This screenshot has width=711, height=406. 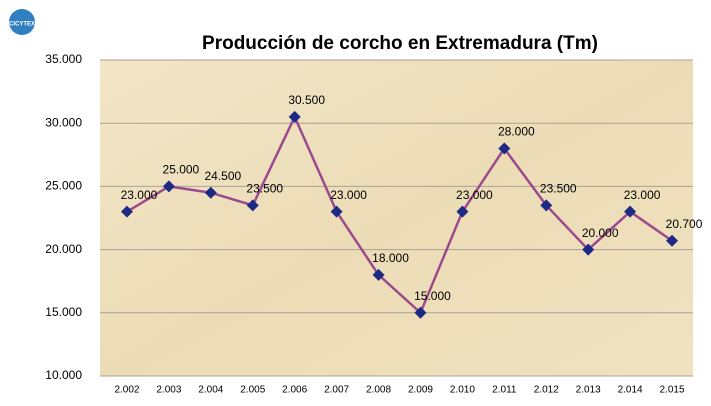 I want to click on x-tick-label: 2.013, so click(x=588, y=390).